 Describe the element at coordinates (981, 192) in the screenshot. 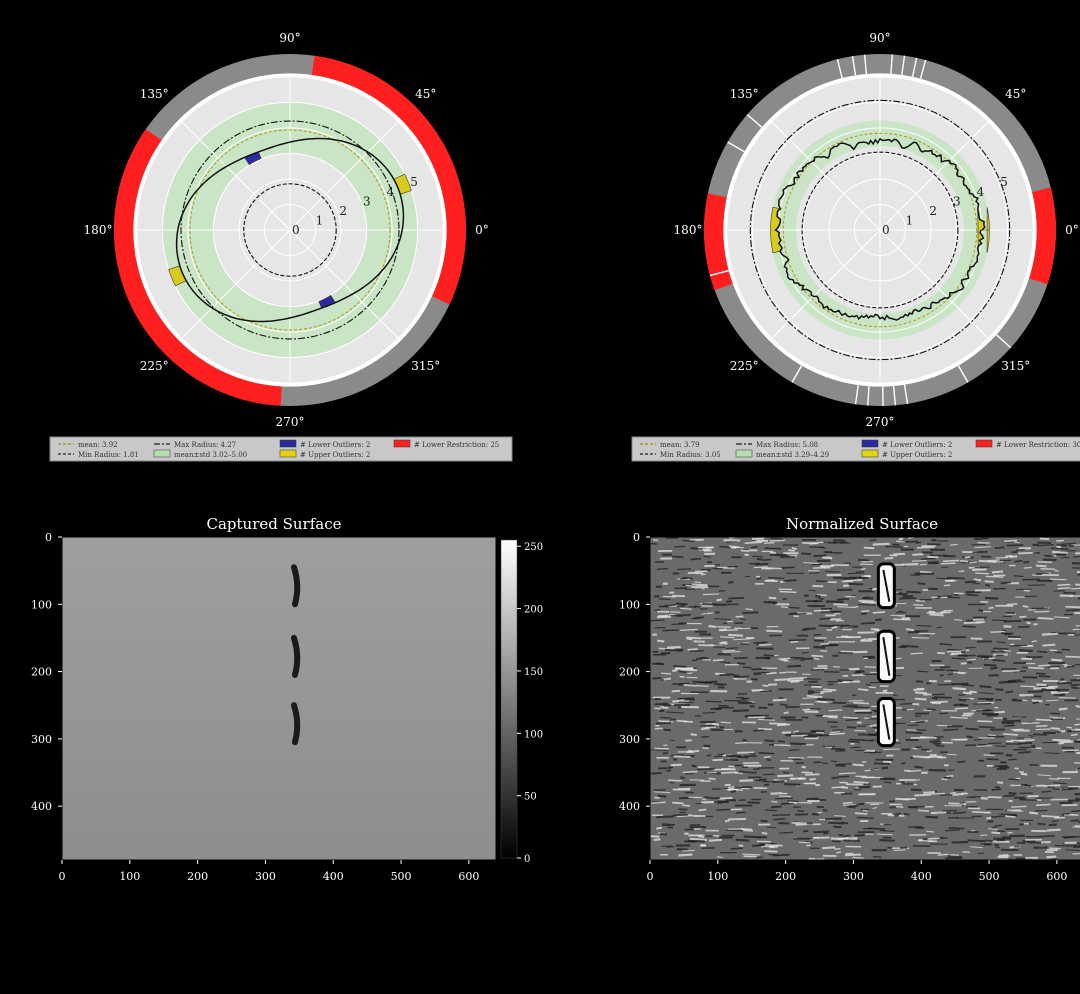

I see `radial-tick-label: 4` at that location.